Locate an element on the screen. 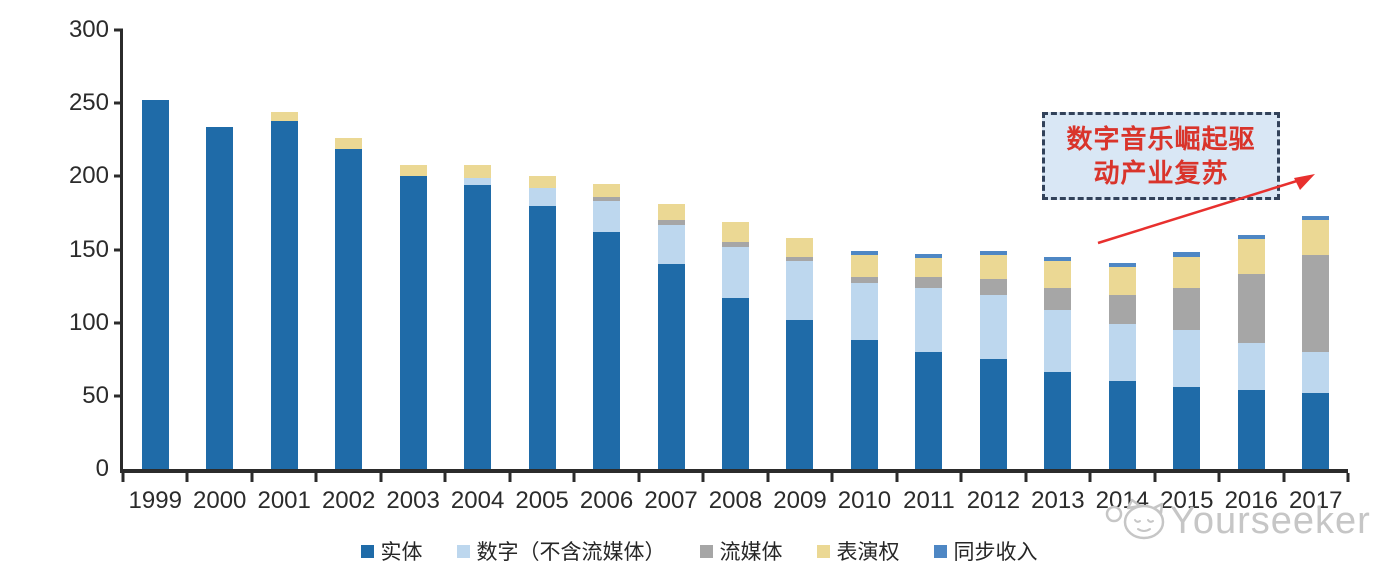 This screenshot has width=1398, height=582. x-axis-label-2009: 2009 is located at coordinates (800, 500).